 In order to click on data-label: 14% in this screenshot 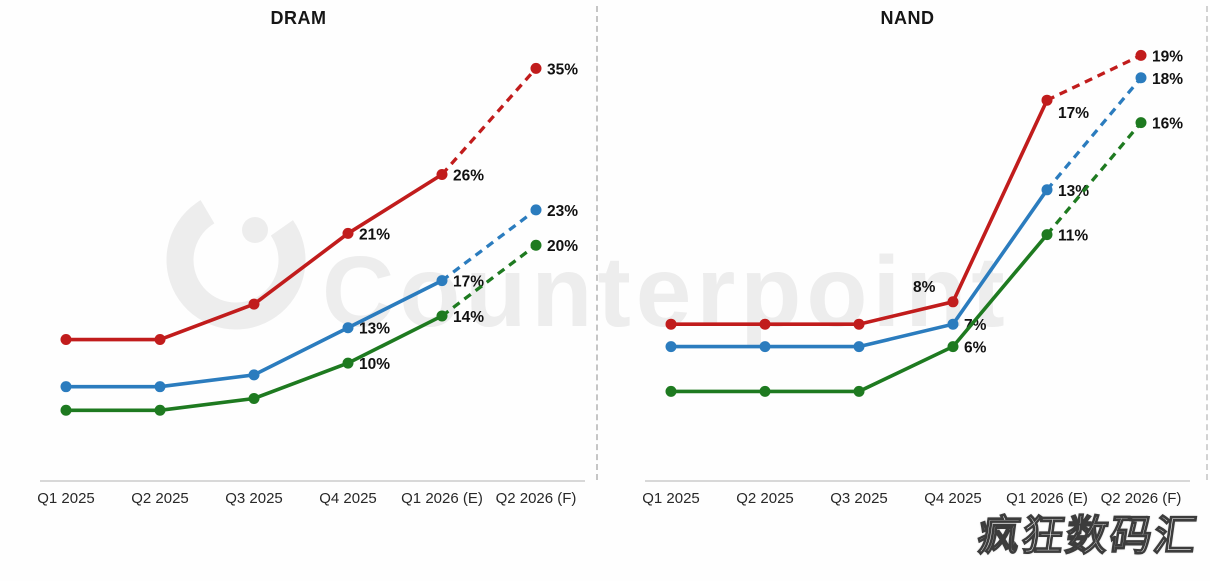, I will do `click(468, 317)`.